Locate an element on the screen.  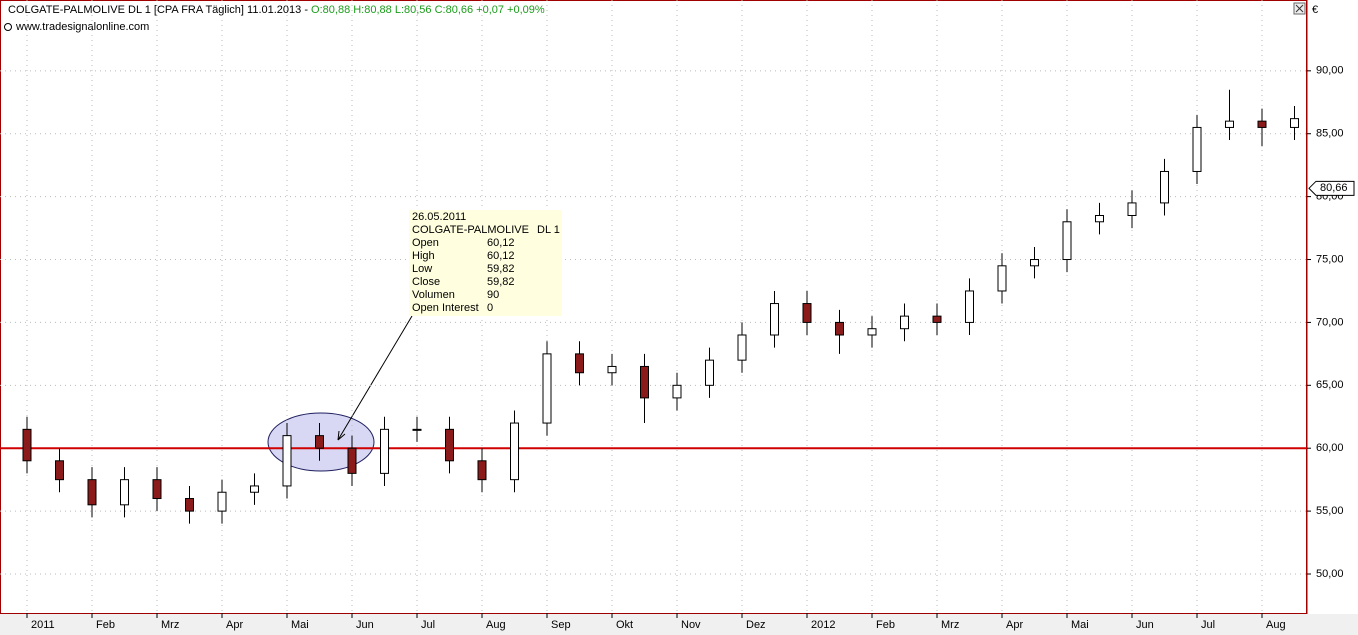
tooltip-value: 0 is located at coordinates (490, 308).